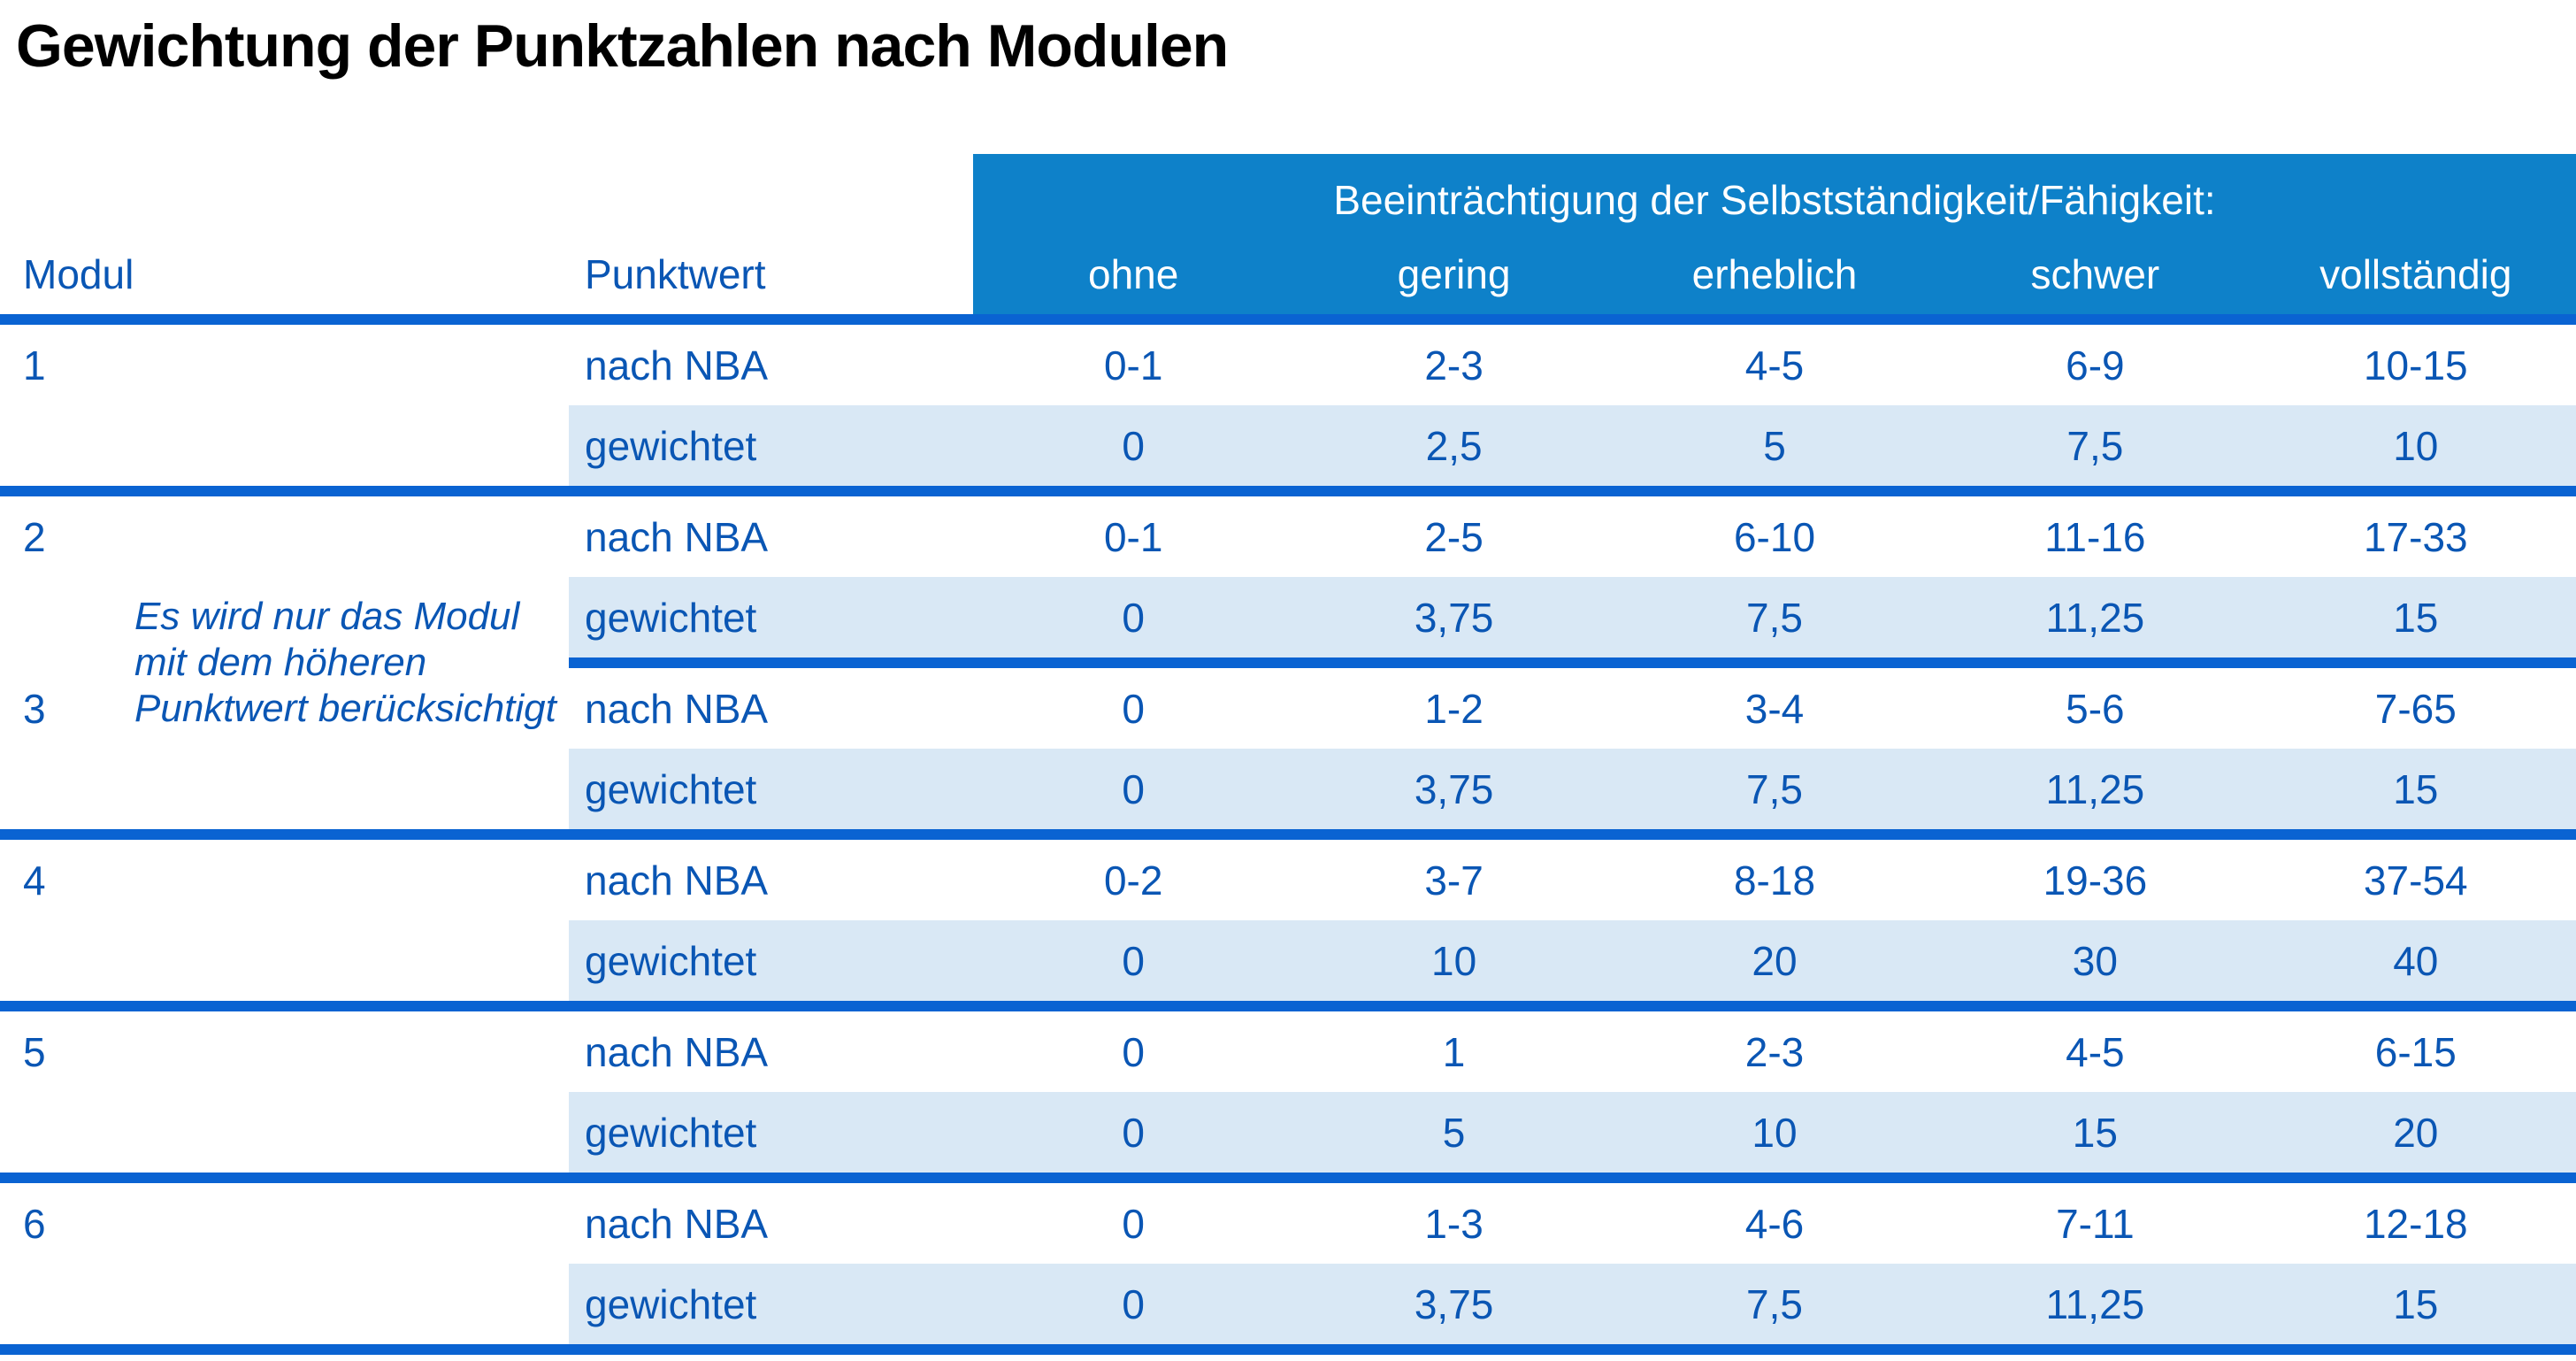 Image resolution: width=2576 pixels, height=1361 pixels. I want to click on column-header-gering: gering, so click(1454, 273).